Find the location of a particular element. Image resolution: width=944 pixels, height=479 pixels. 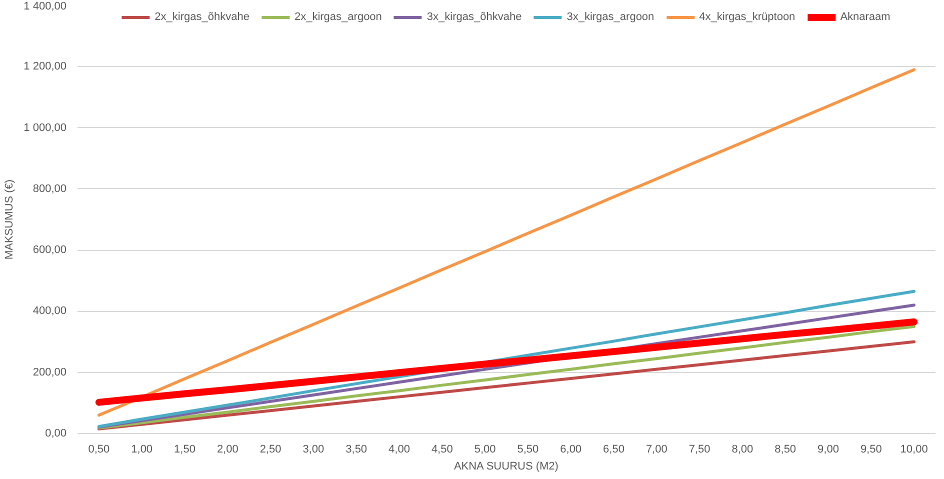

y-tick-label: 400,00 is located at coordinates (49, 311).